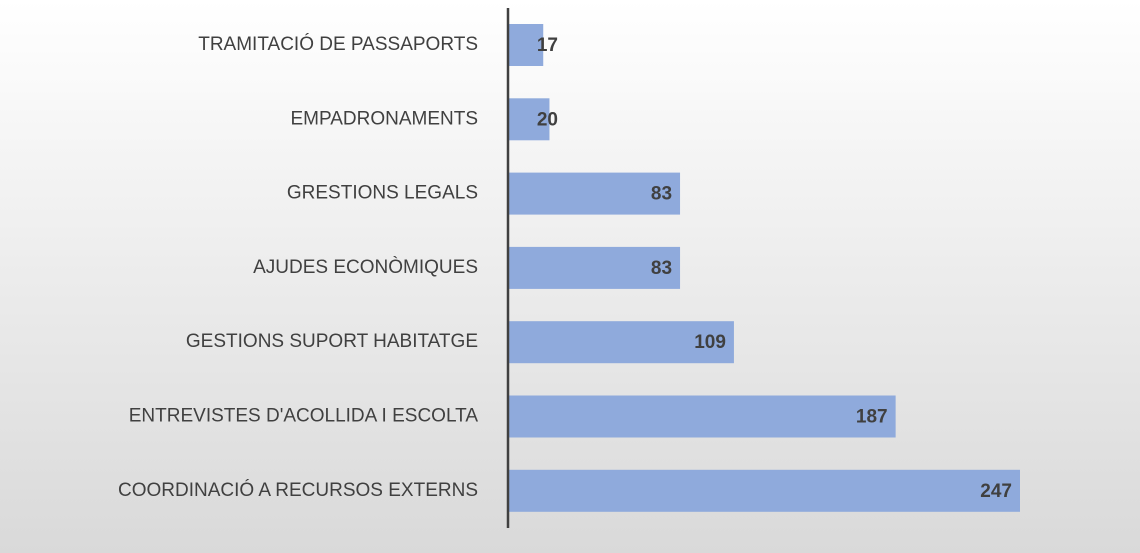  What do you see at coordinates (338, 44) in the screenshot?
I see `category-label: TRAMITACIÓ DE PASSAPORTS` at bounding box center [338, 44].